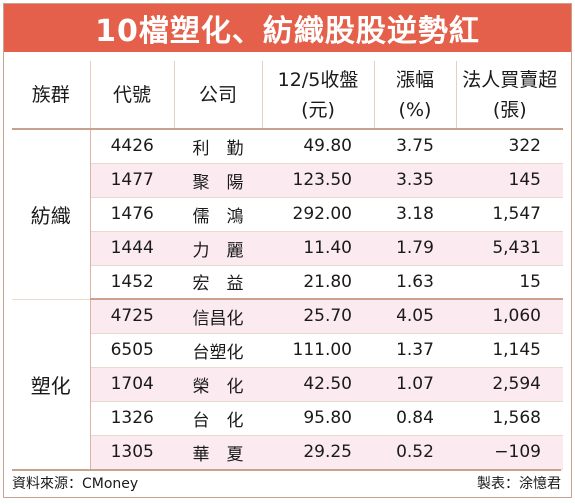  What do you see at coordinates (218, 282) in the screenshot?
I see `cell-company: 宏 益` at bounding box center [218, 282].